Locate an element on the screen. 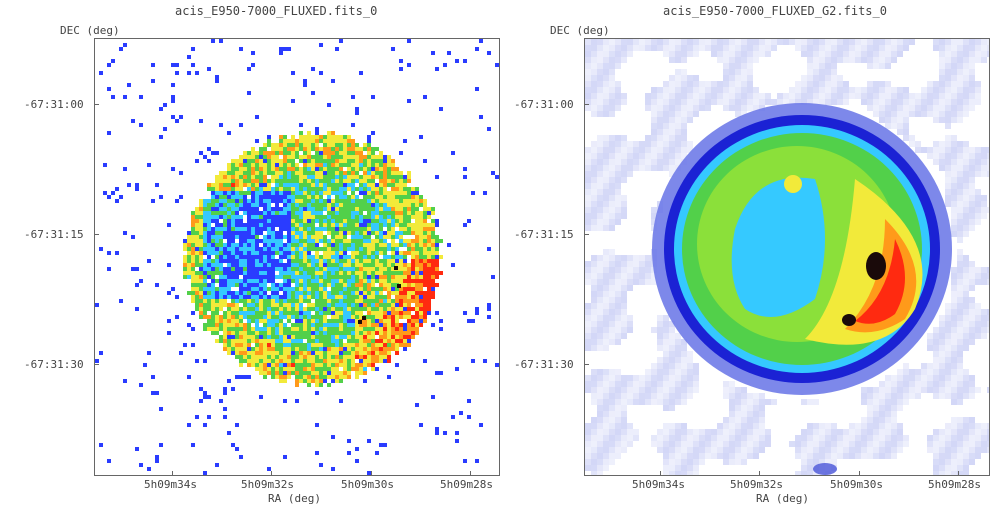  left-panel-title: acis_E950-7000_FLUXED.fits_0 is located at coordinates (276, 11).